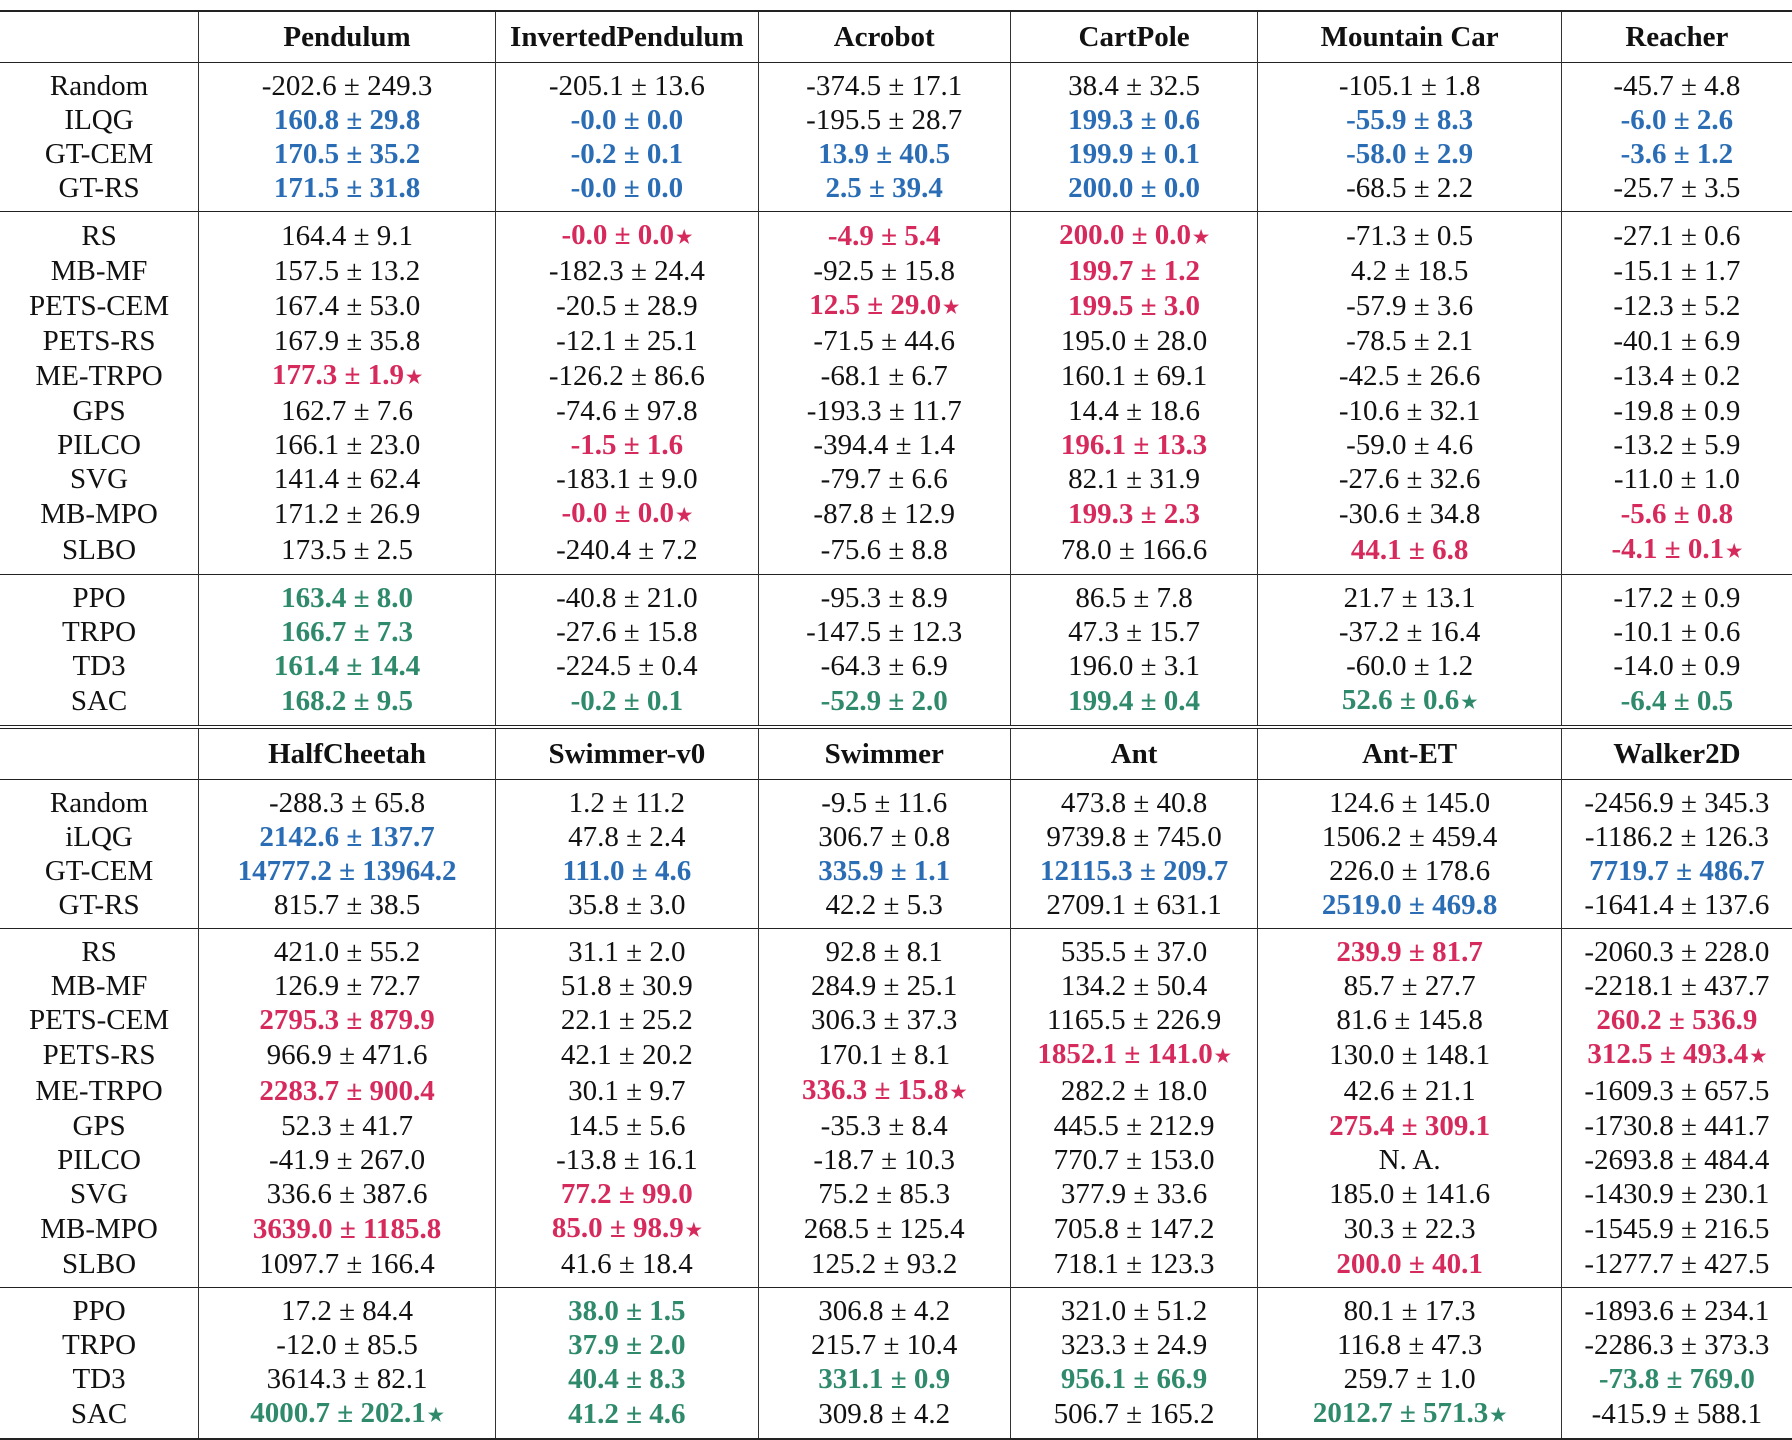 The width and height of the screenshot is (1792, 1440). What do you see at coordinates (1677, 1020) in the screenshot?
I see `result-value: 260.2 ± 536.9` at bounding box center [1677, 1020].